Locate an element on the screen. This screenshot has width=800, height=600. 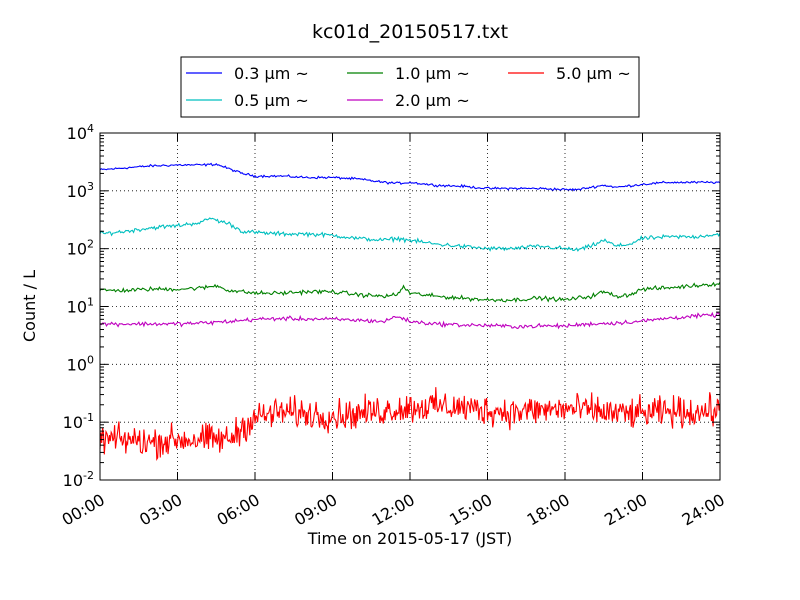
y-tick-label: 10⁻¹ is located at coordinates (78, 421).